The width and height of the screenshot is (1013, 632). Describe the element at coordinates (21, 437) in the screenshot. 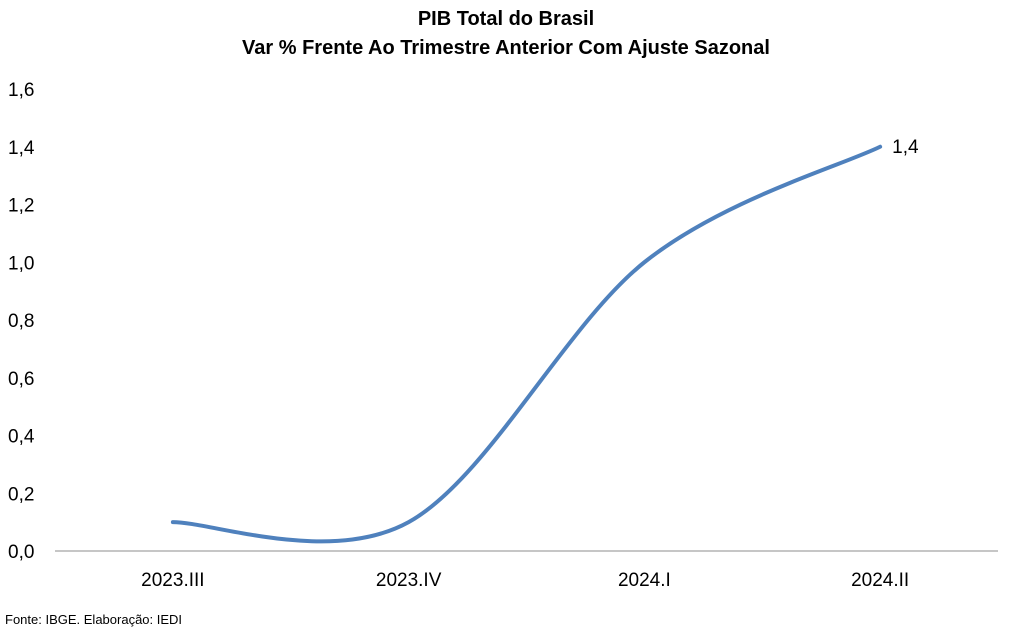

I see `y-tick-label: 0,4` at that location.